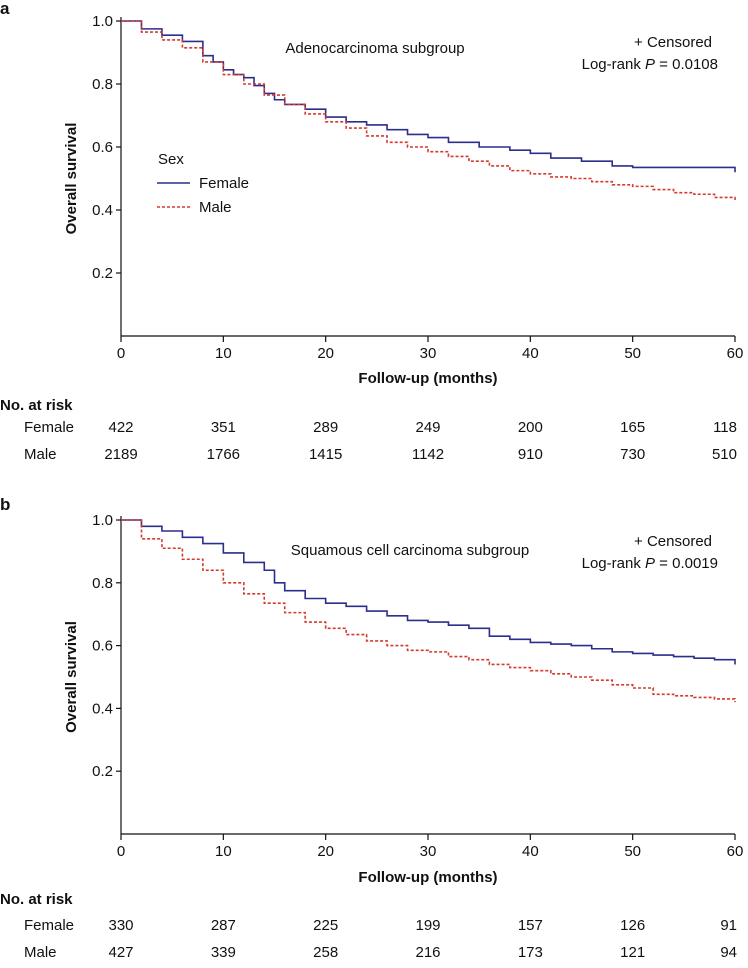  What do you see at coordinates (120, 454) in the screenshot?
I see `risk-count: 2189` at bounding box center [120, 454].